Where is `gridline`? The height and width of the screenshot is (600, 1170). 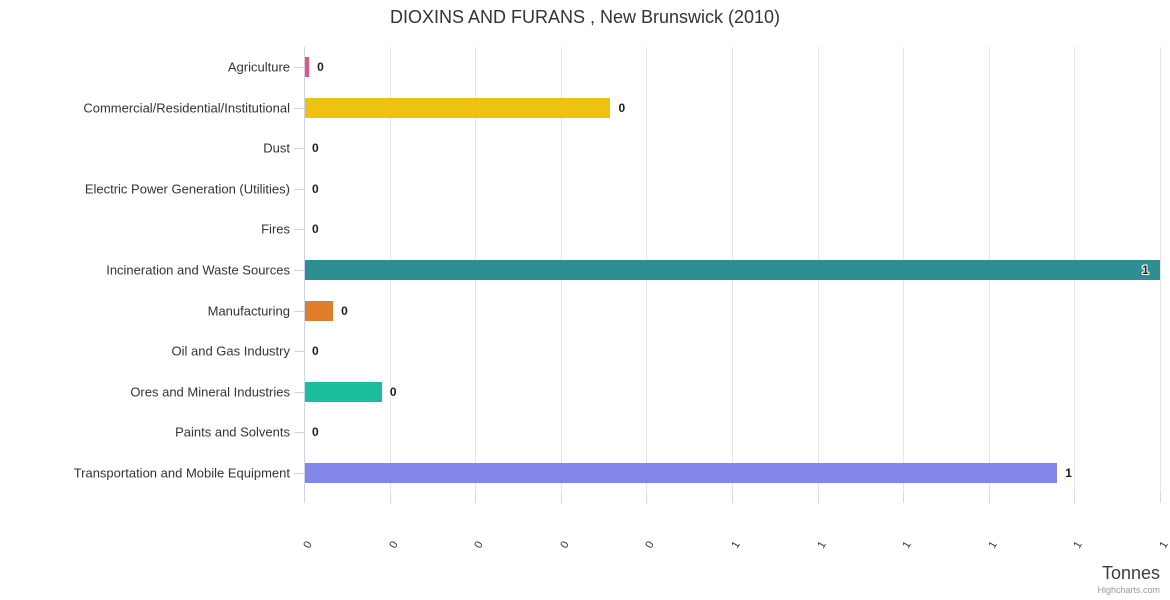
gridline is located at coordinates (1160, 270).